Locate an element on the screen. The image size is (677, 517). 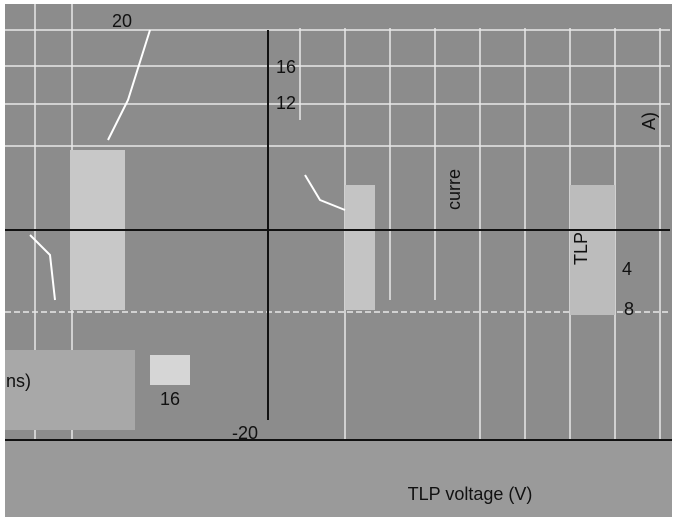
x-axis-title: TLP voltage (V) is located at coordinates (470, 494).